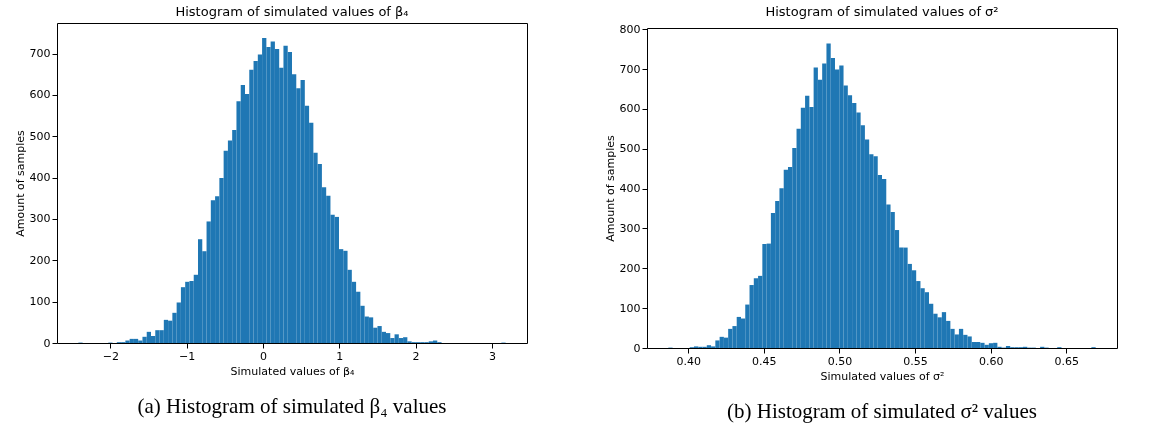 The width and height of the screenshot is (1150, 447). What do you see at coordinates (882, 411) in the screenshot?
I see `text: (b) Histogram of simulated σ² values` at bounding box center [882, 411].